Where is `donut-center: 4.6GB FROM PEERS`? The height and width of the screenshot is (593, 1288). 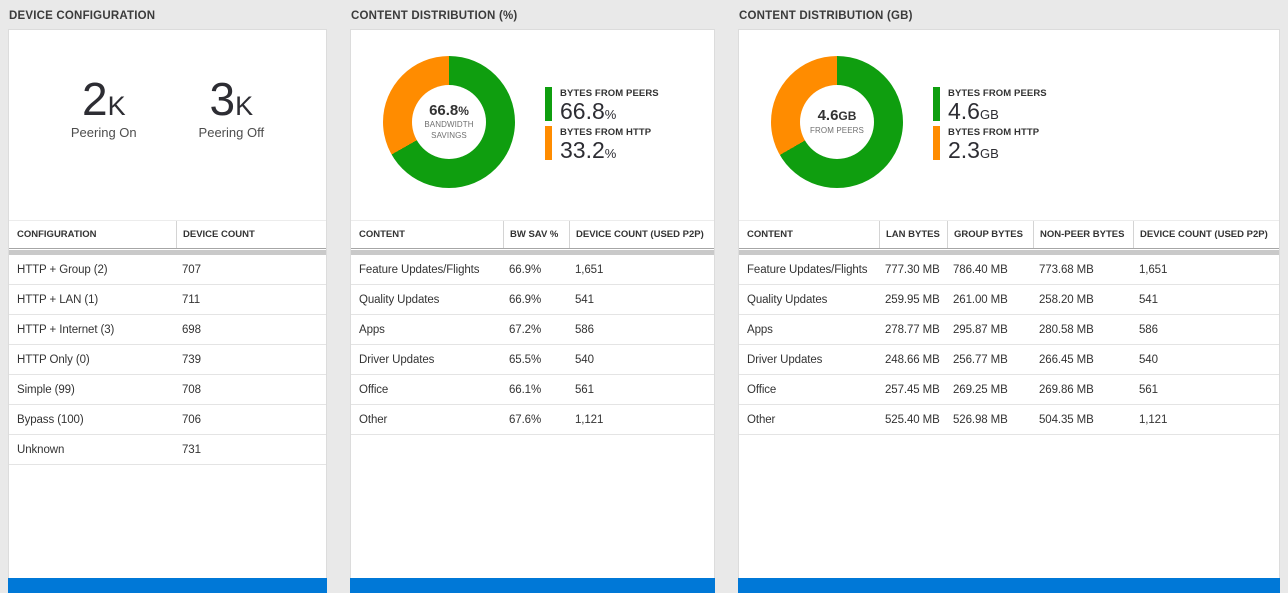
donut-center: 4.6GB FROM PEERS is located at coordinates (837, 122).